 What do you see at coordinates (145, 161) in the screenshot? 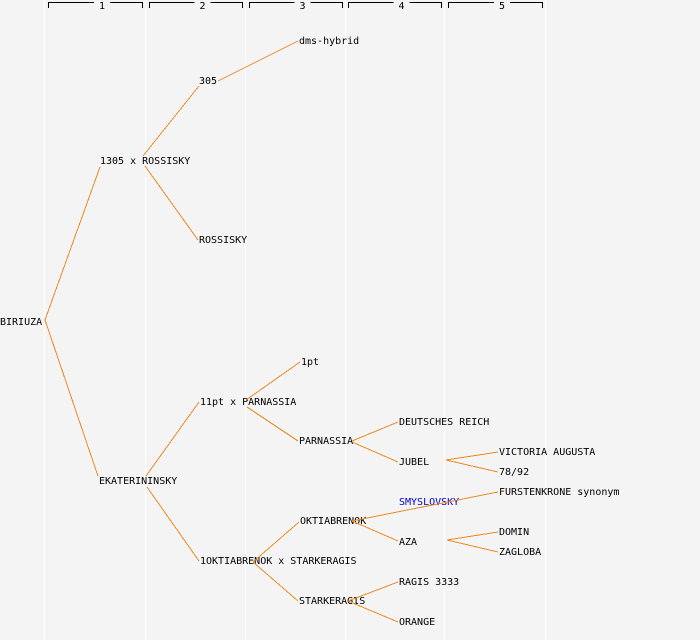
I see `node-label-1305-x-rossisky: 1305 x ROSSISKY` at bounding box center [145, 161].